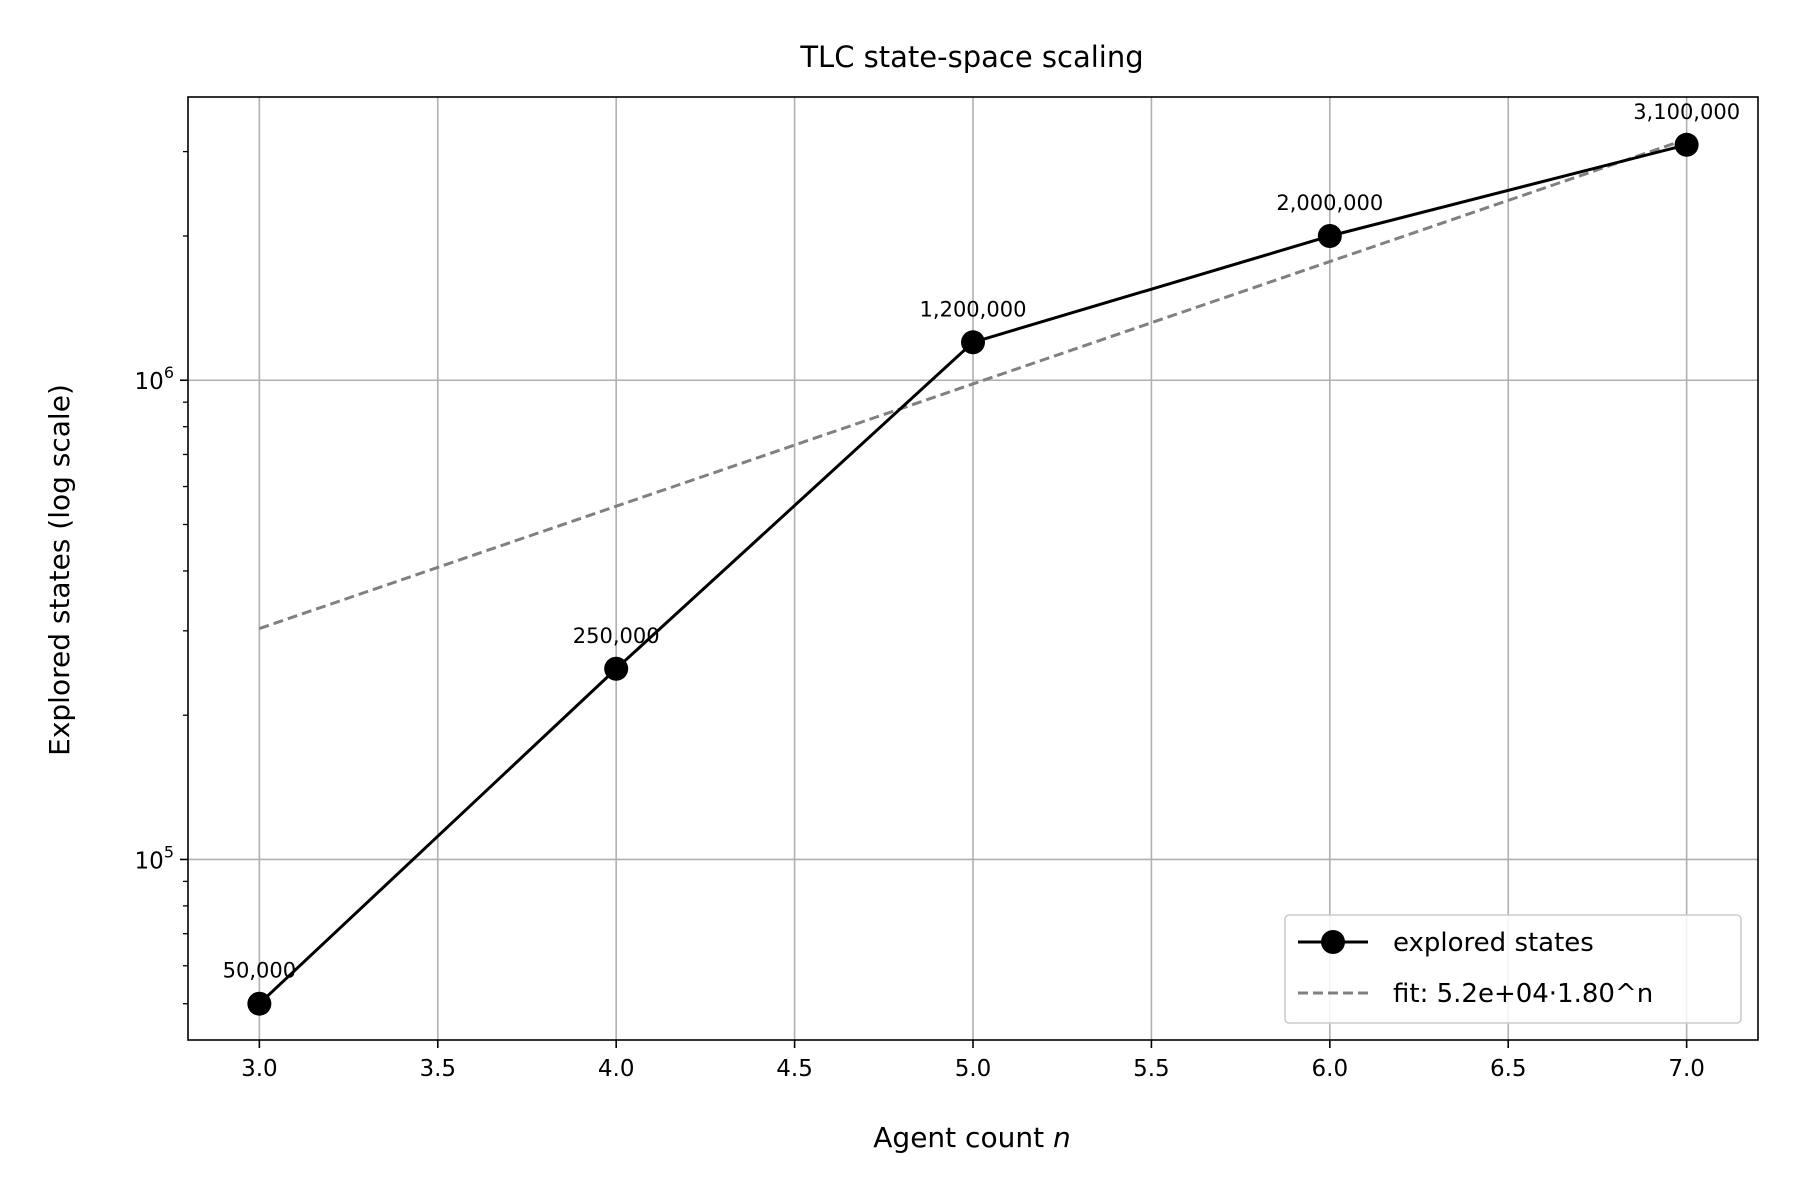 The width and height of the screenshot is (1800, 1200). I want to click on data-label: 3,100,000, so click(1686, 112).